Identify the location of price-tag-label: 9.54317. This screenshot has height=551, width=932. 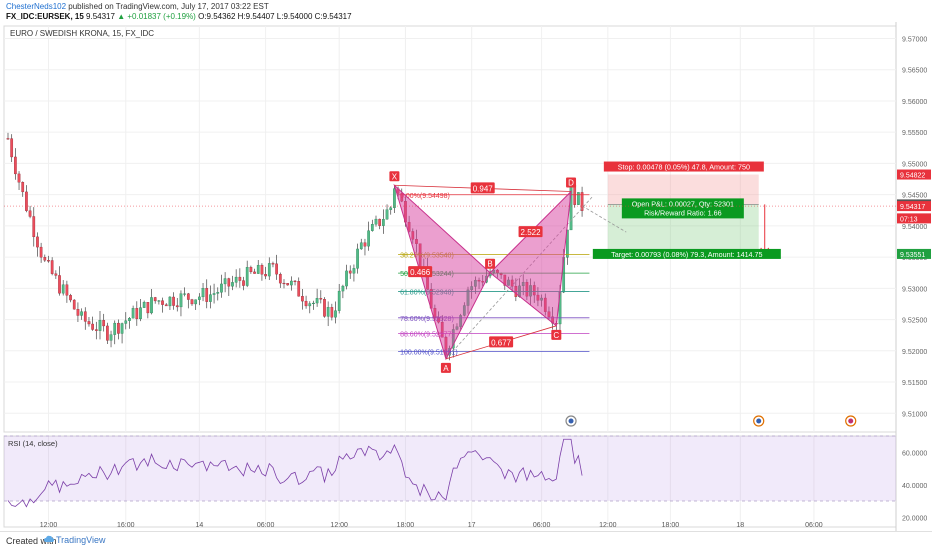
(912, 207).